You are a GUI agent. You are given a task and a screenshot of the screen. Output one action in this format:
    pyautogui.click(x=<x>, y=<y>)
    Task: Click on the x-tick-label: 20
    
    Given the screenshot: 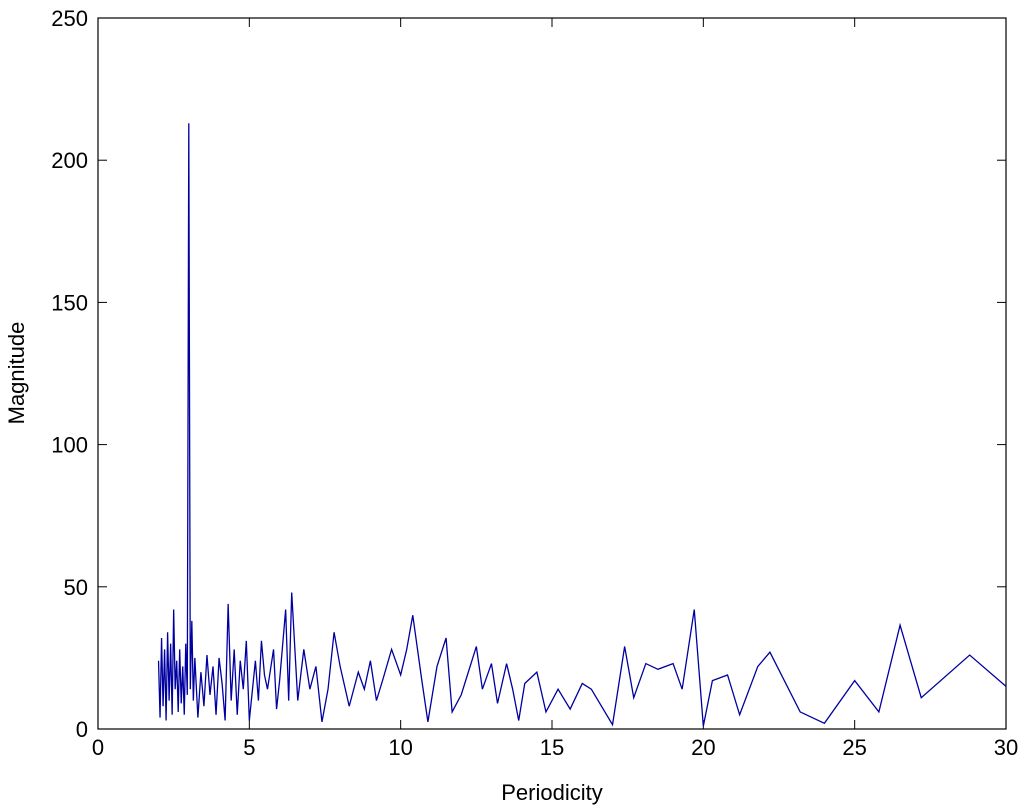 What is the action you would take?
    pyautogui.click(x=703, y=747)
    